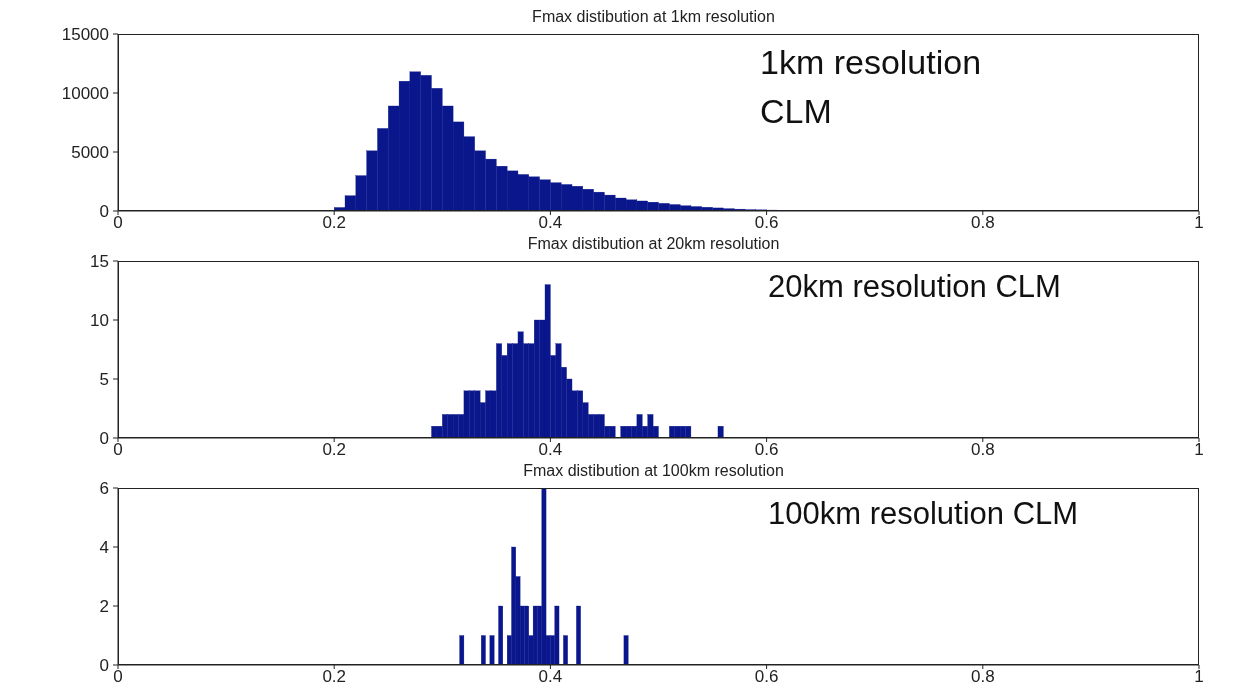  What do you see at coordinates (104, 489) in the screenshot?
I see `y-tick-label: 6` at bounding box center [104, 489].